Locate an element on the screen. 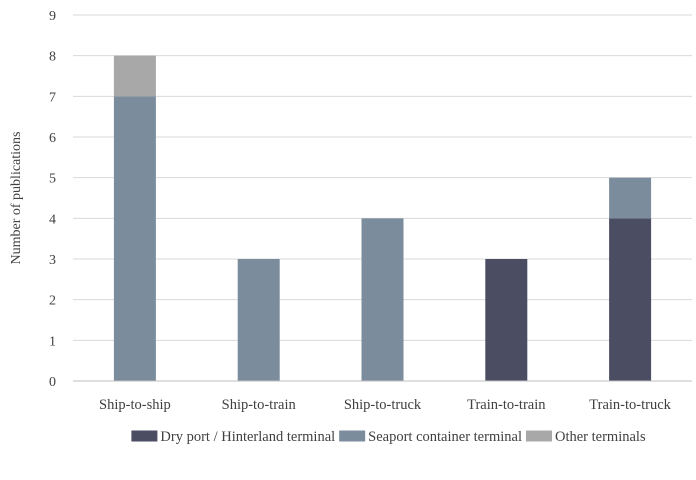  x-tick-label: Train-to-truck is located at coordinates (630, 405).